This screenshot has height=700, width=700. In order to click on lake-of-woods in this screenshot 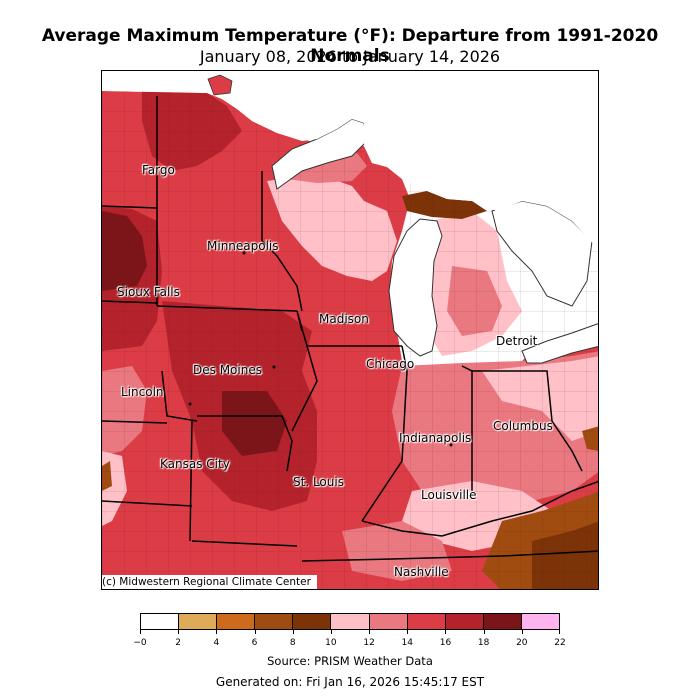, I will do `click(220, 85)`.